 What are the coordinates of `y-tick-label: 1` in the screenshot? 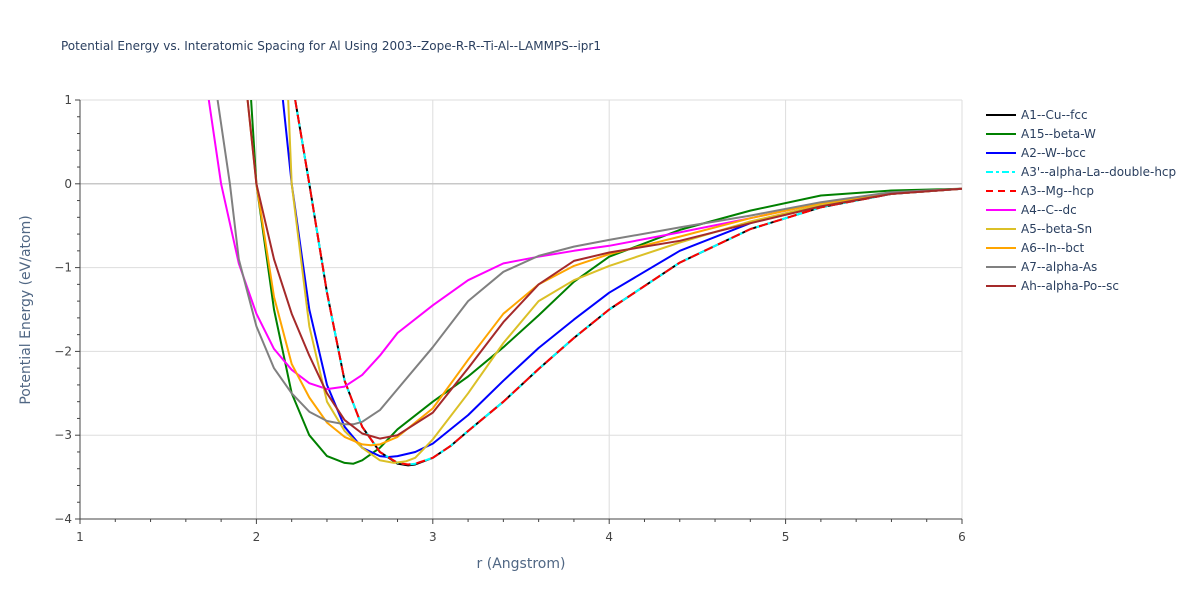 It's located at (68, 100).